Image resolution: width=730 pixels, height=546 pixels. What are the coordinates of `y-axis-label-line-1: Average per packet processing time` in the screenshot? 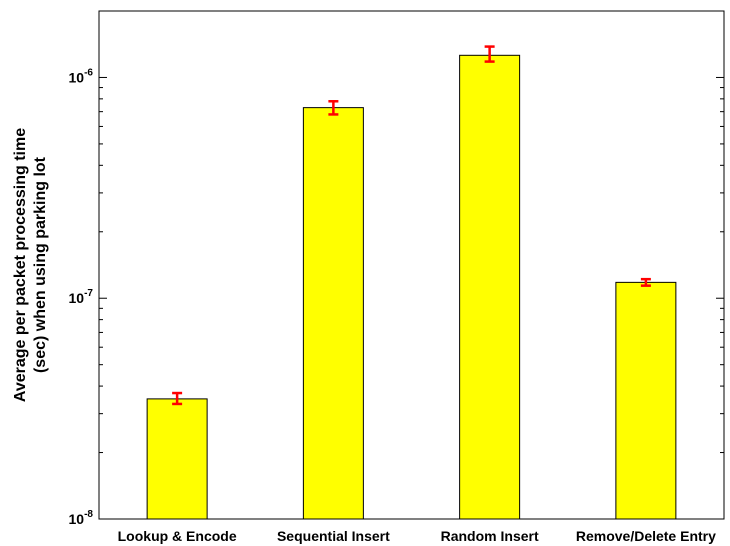 It's located at (20, 265).